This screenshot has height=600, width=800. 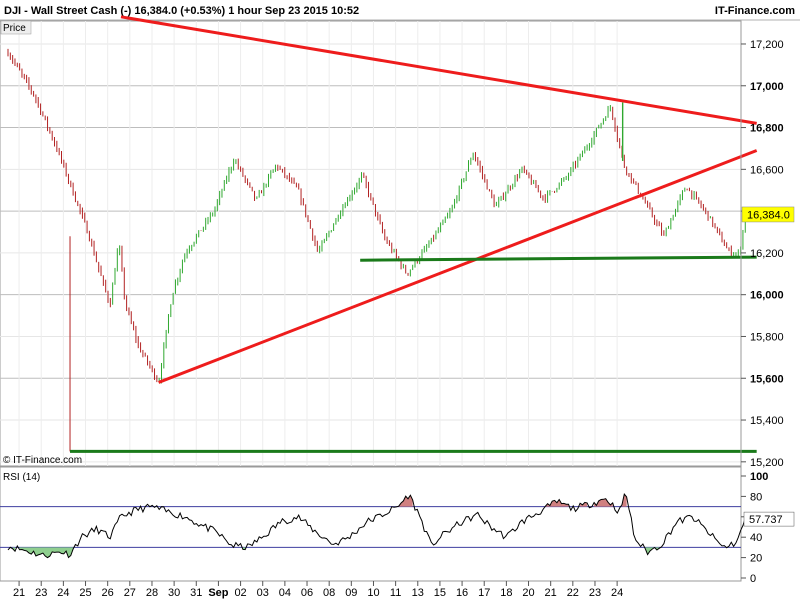 I want to click on rsi-axis: 020406080100, so click(x=754, y=528).